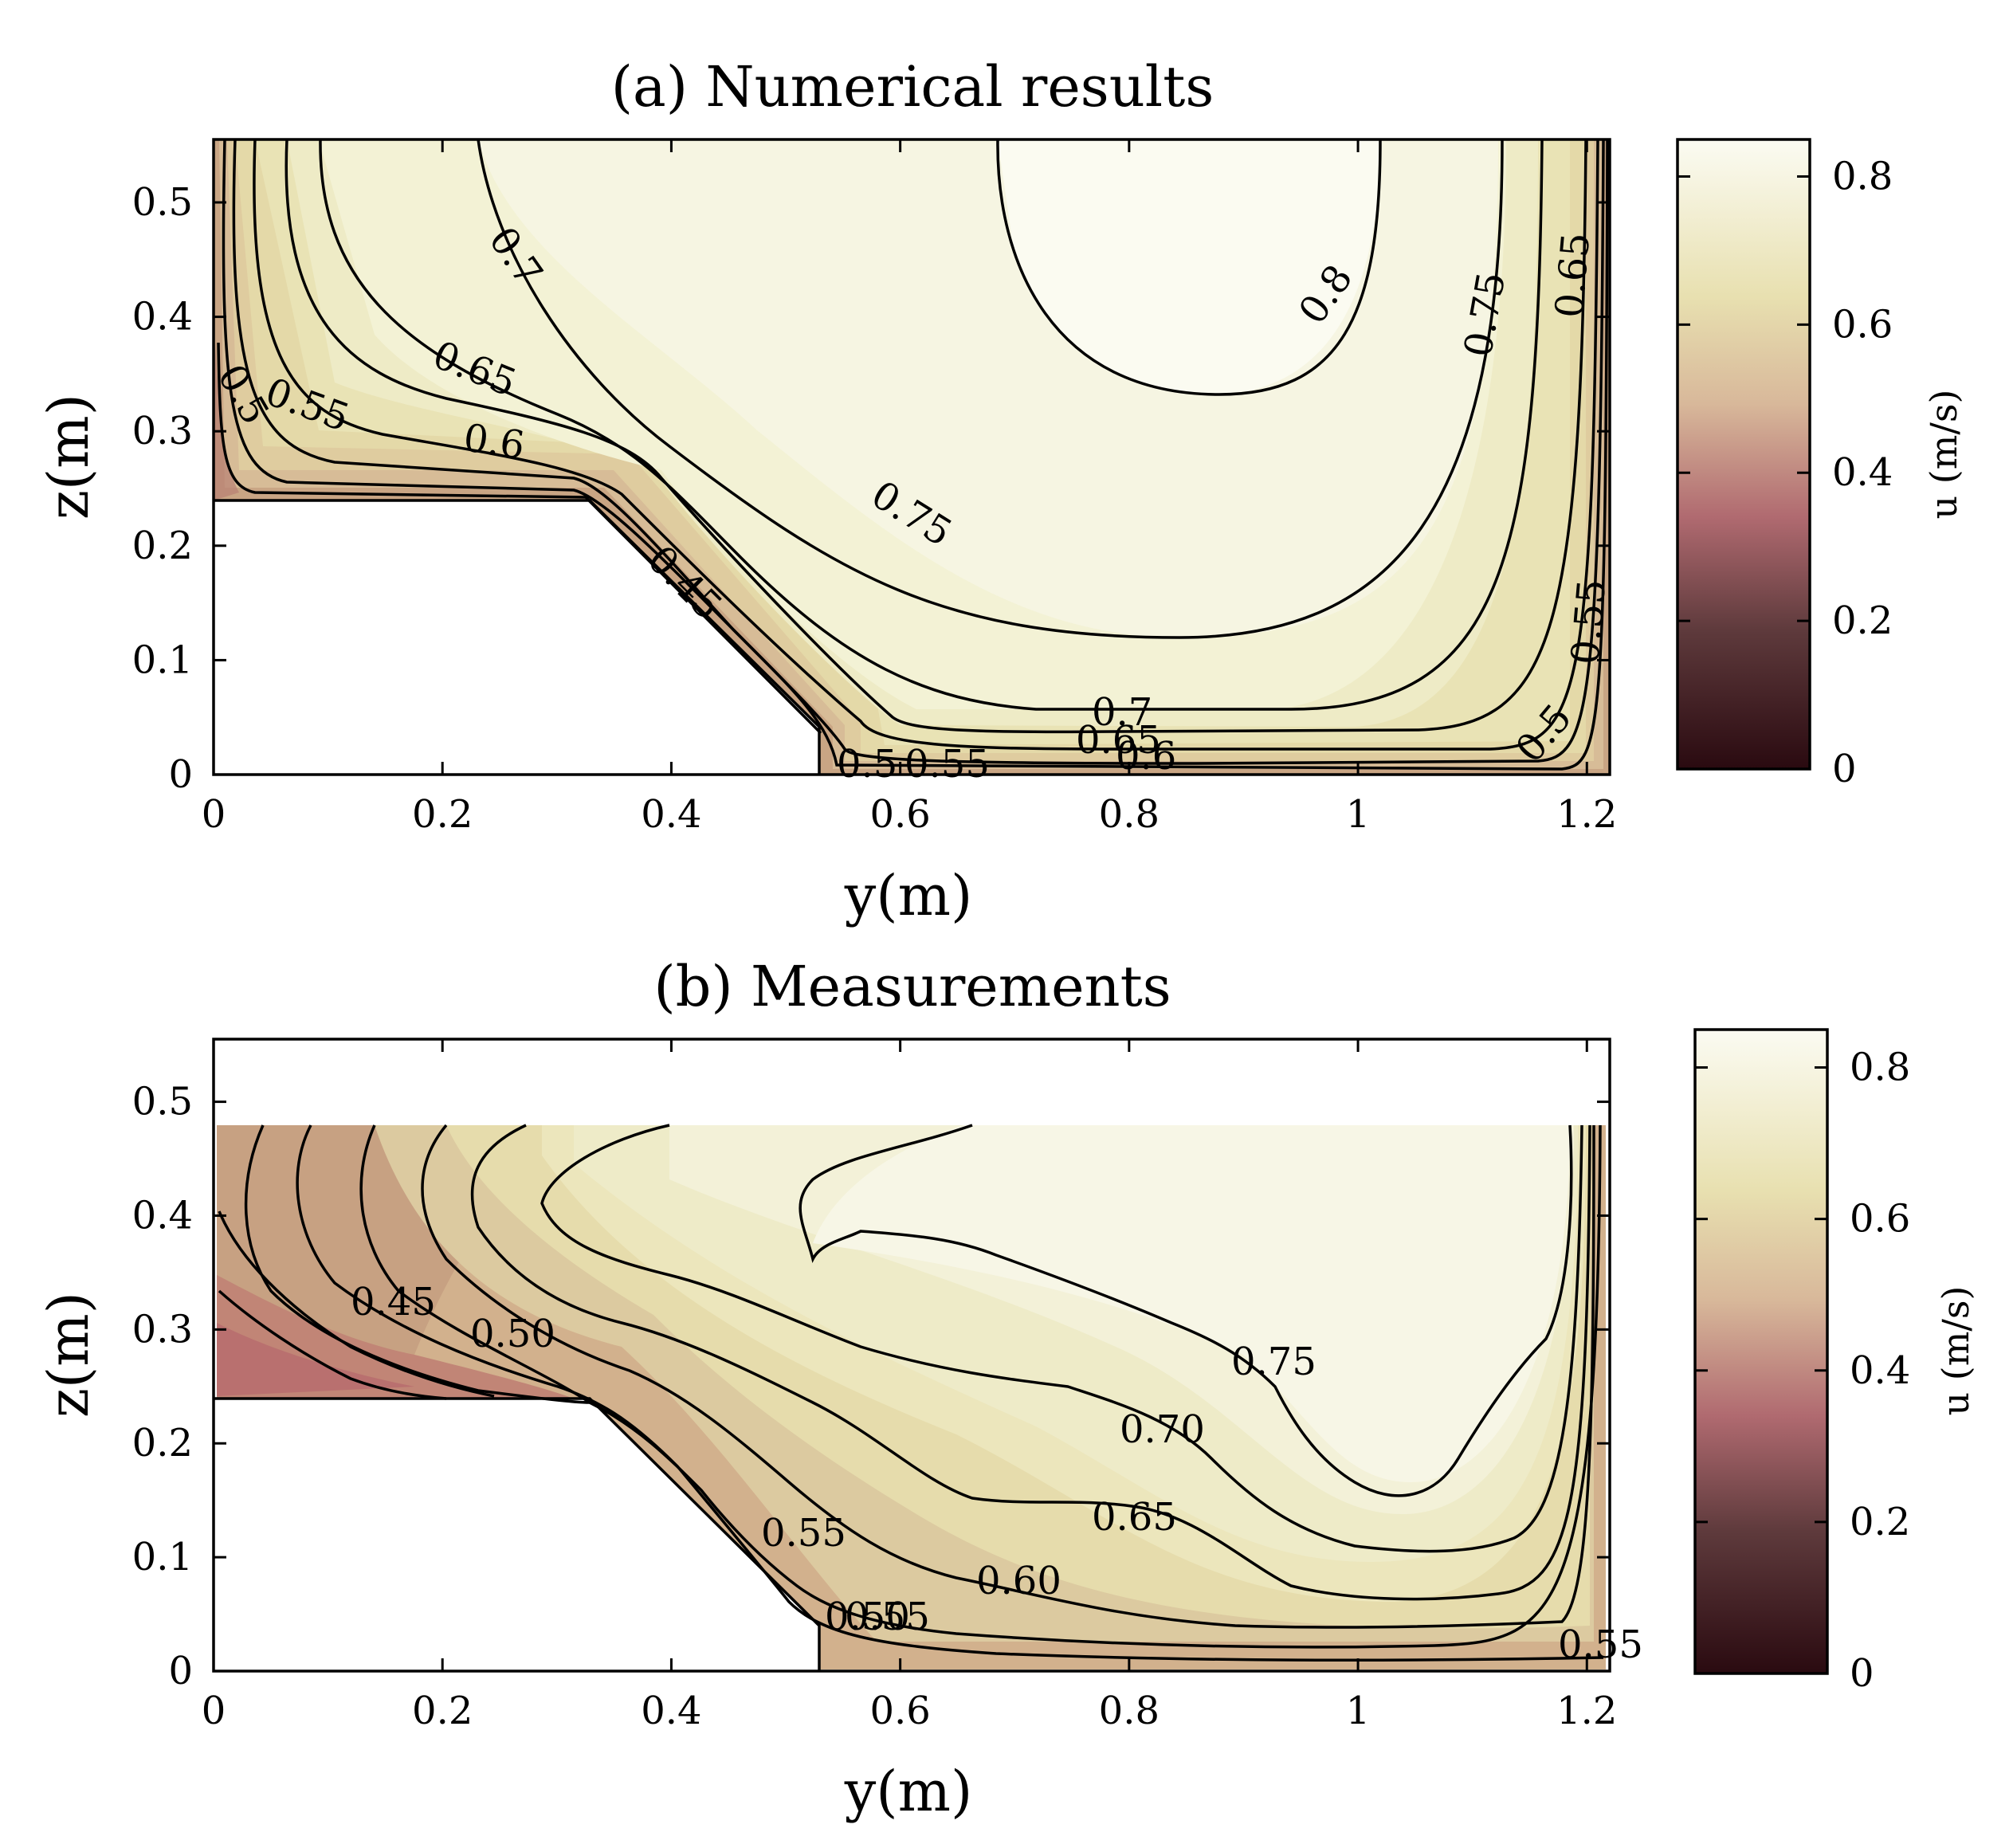 The height and width of the screenshot is (1848, 2013). What do you see at coordinates (908, 1791) in the screenshot?
I see `panel-b-xlabel: y(m)` at bounding box center [908, 1791].